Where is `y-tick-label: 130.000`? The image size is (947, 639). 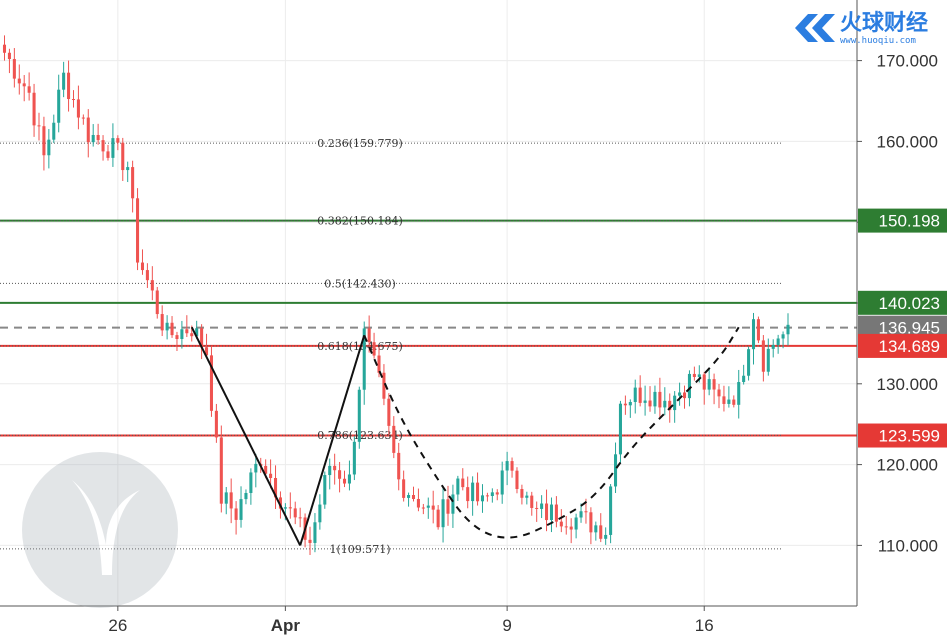 y-tick-label: 130.000 is located at coordinates (907, 384).